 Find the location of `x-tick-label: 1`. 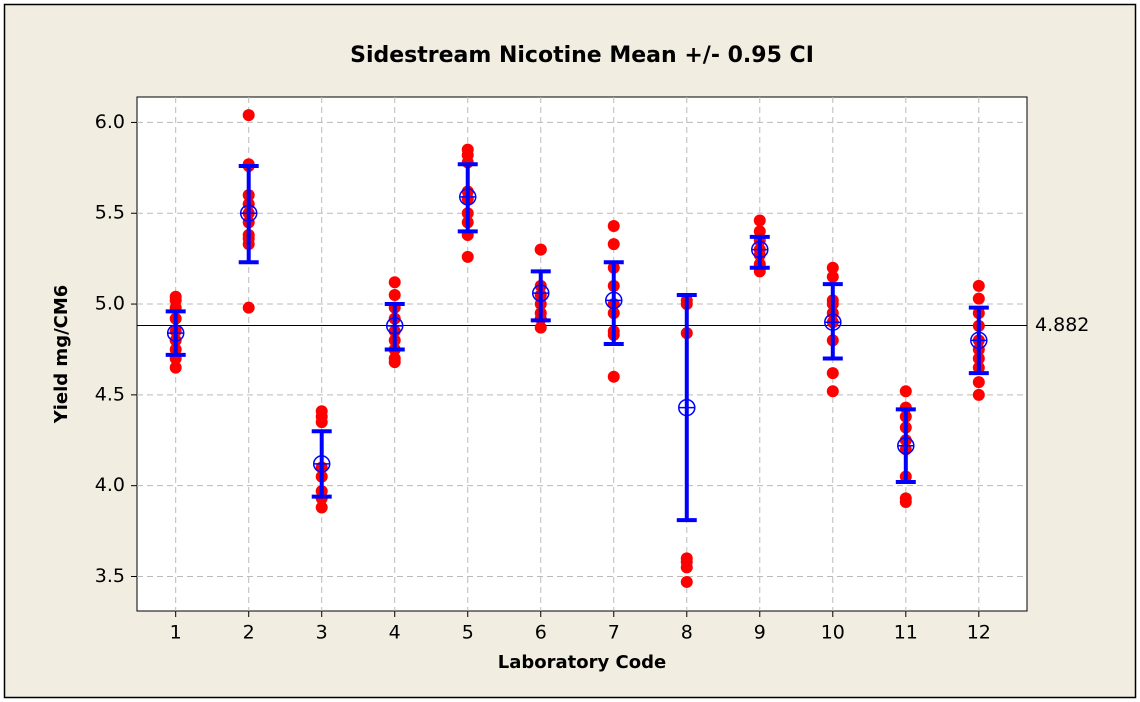

x-tick-label: 1 is located at coordinates (176, 633).